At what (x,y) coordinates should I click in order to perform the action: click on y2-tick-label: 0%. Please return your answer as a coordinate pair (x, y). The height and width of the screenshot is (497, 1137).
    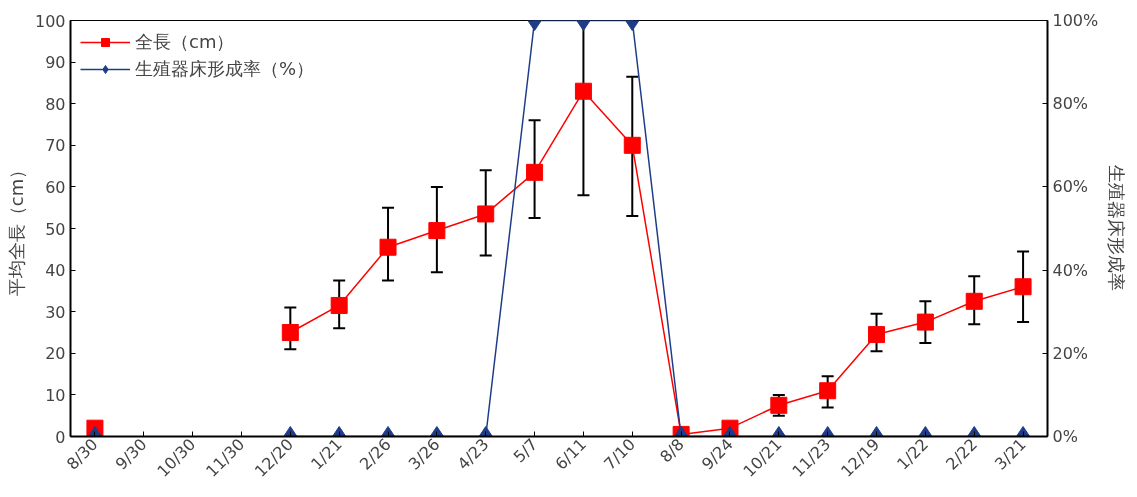
    Looking at the image, I should click on (1065, 436).